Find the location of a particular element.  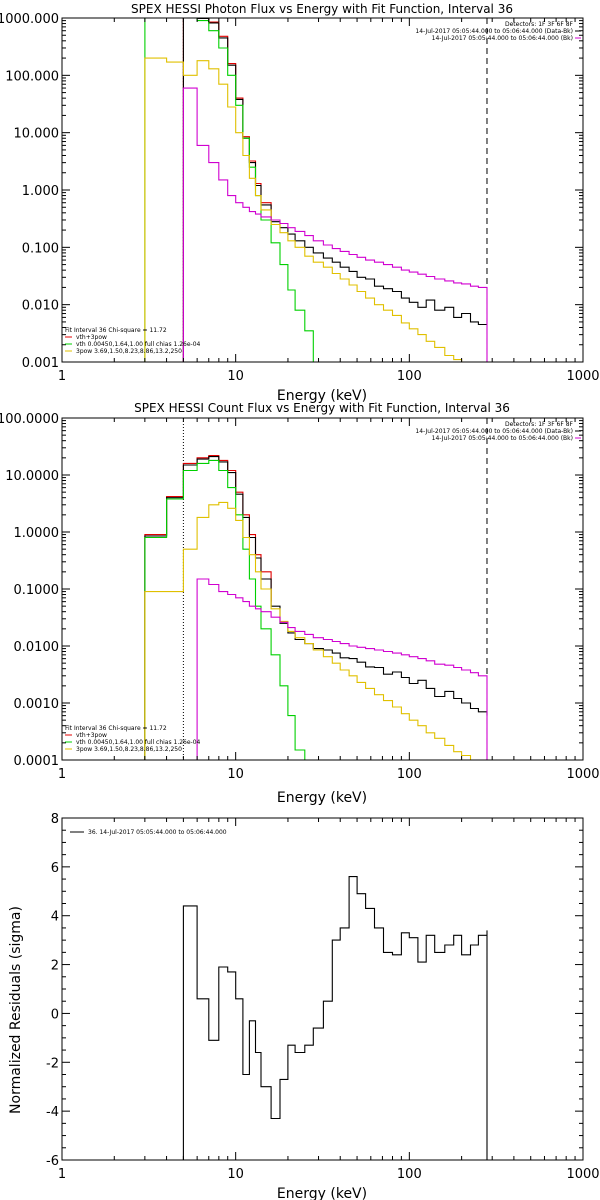

y-tick-label: 4 is located at coordinates (55, 917).